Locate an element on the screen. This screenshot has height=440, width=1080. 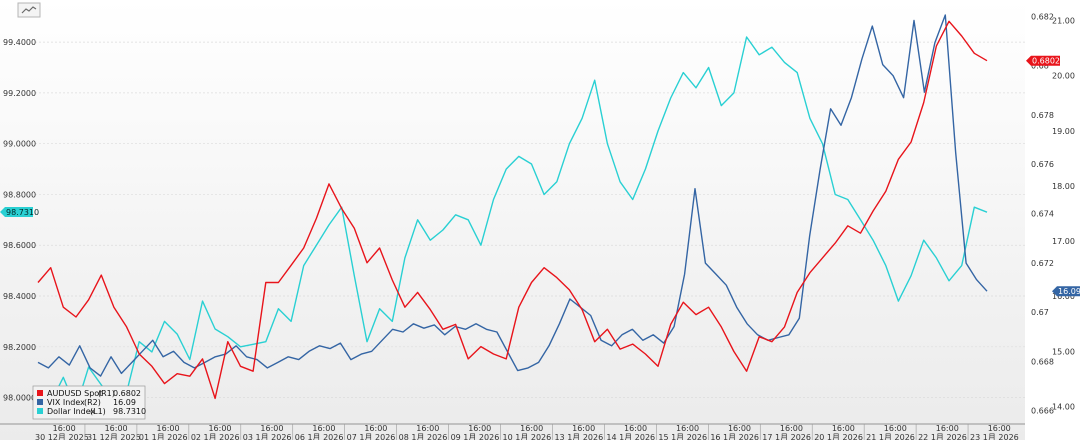
date-tick-label: 16 1月 2026 is located at coordinates (734, 436).